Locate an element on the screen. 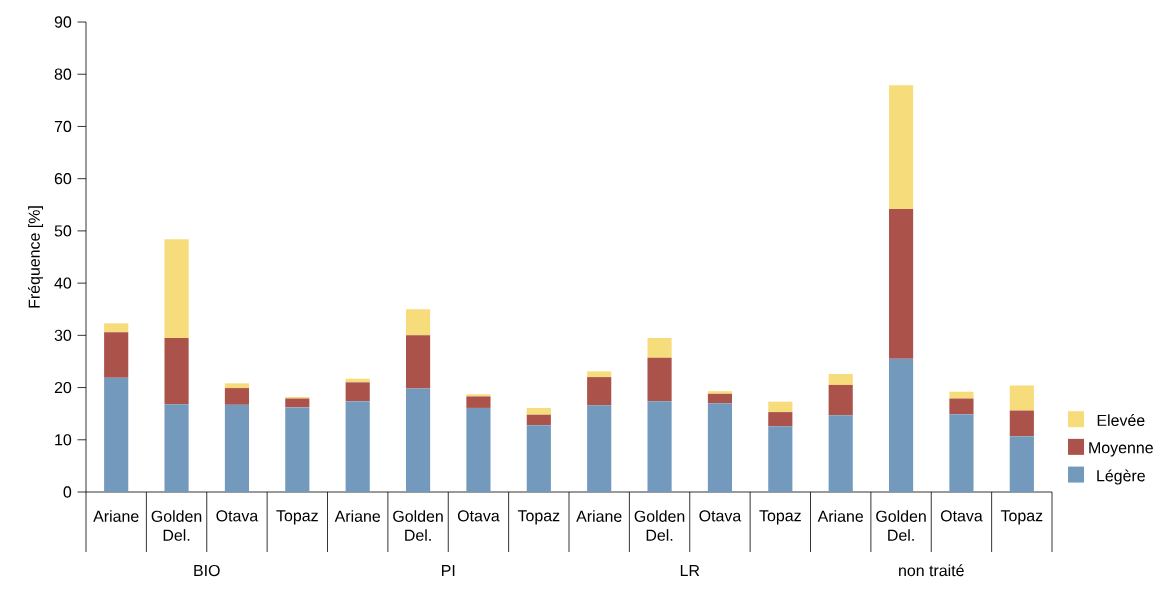 Image resolution: width=1165 pixels, height=590 pixels. legend-label: Moyenne is located at coordinates (1121, 449).